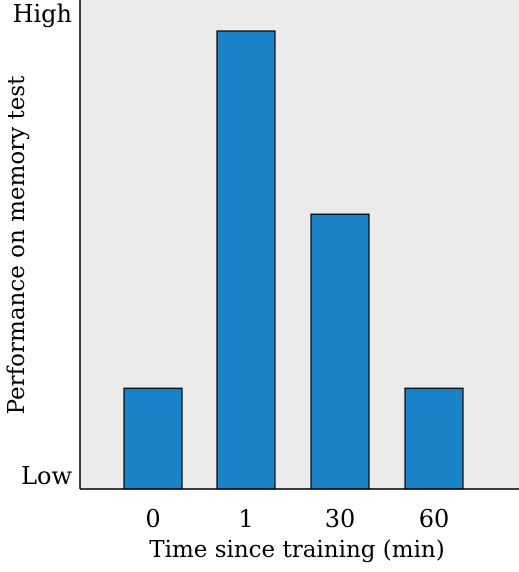  I want to click on x-tick-label-1: 1, so click(245, 519).